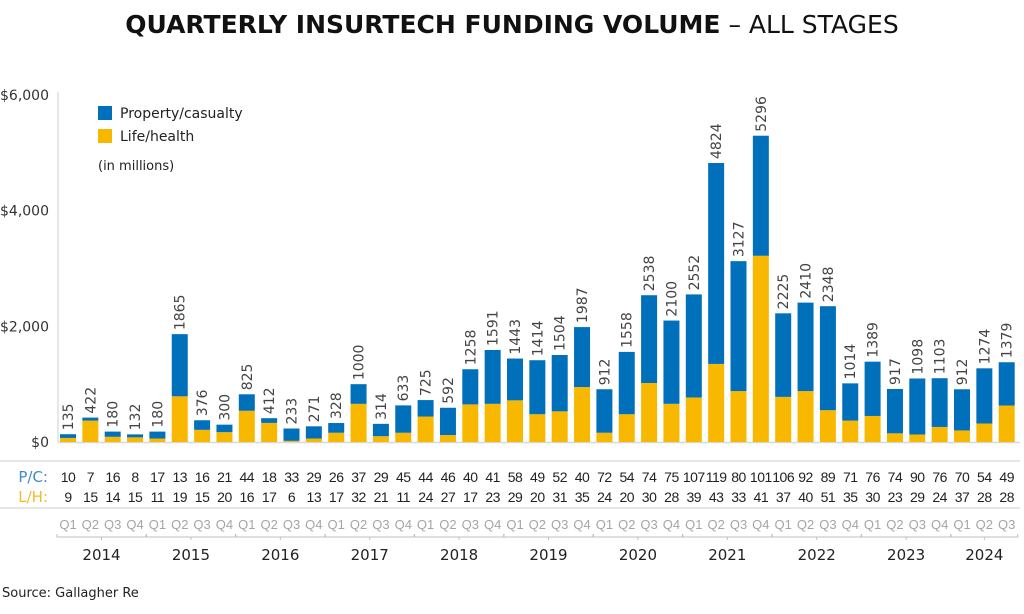 Image resolution: width=1024 pixels, height=614 pixels. Describe the element at coordinates (850, 477) in the screenshot. I see `pc-deal-count: 71` at that location.